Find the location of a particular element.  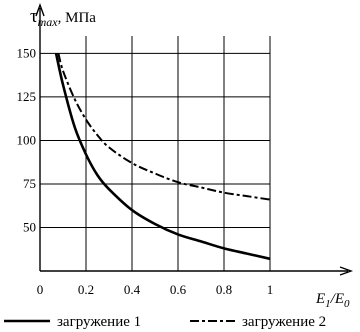

x-axis-arrow is located at coordinates (346, 271).